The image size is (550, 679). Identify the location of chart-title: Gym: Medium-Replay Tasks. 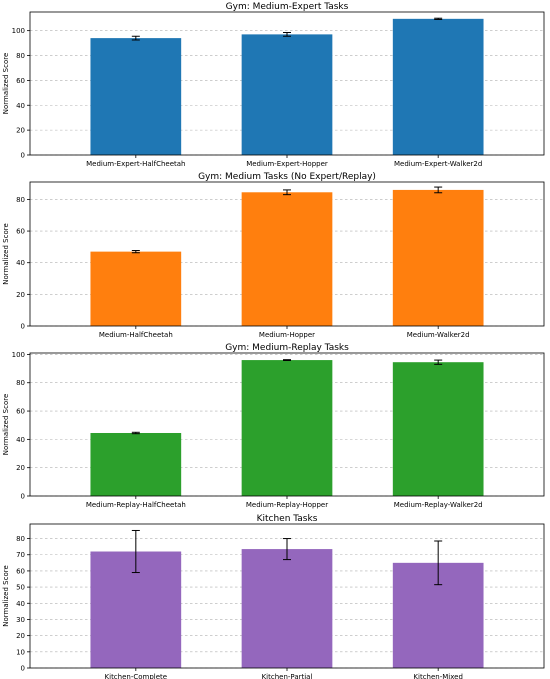
(287, 348).